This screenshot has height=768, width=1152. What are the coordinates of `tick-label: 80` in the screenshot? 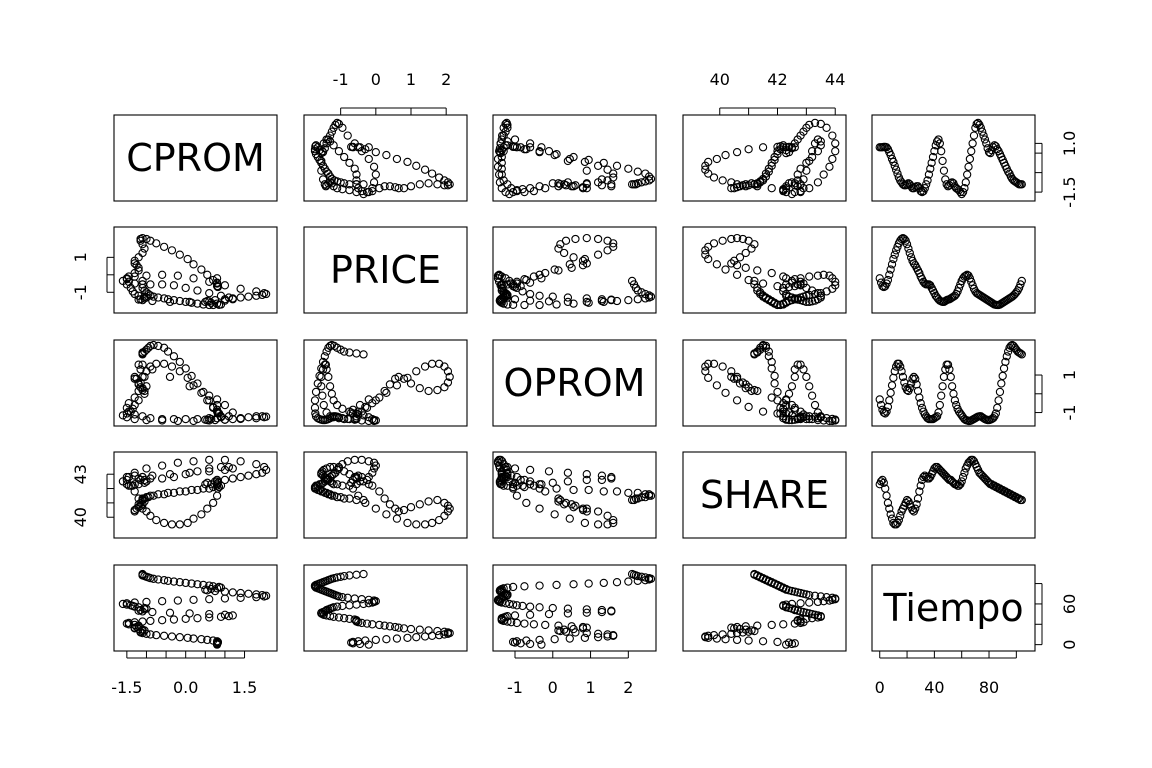 It's located at (989, 687).